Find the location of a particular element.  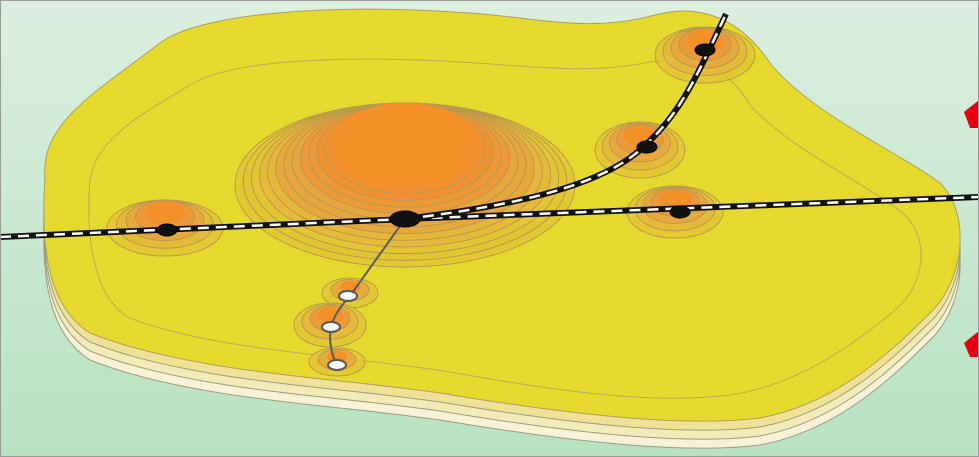

central-mountain is located at coordinates (405, 185).